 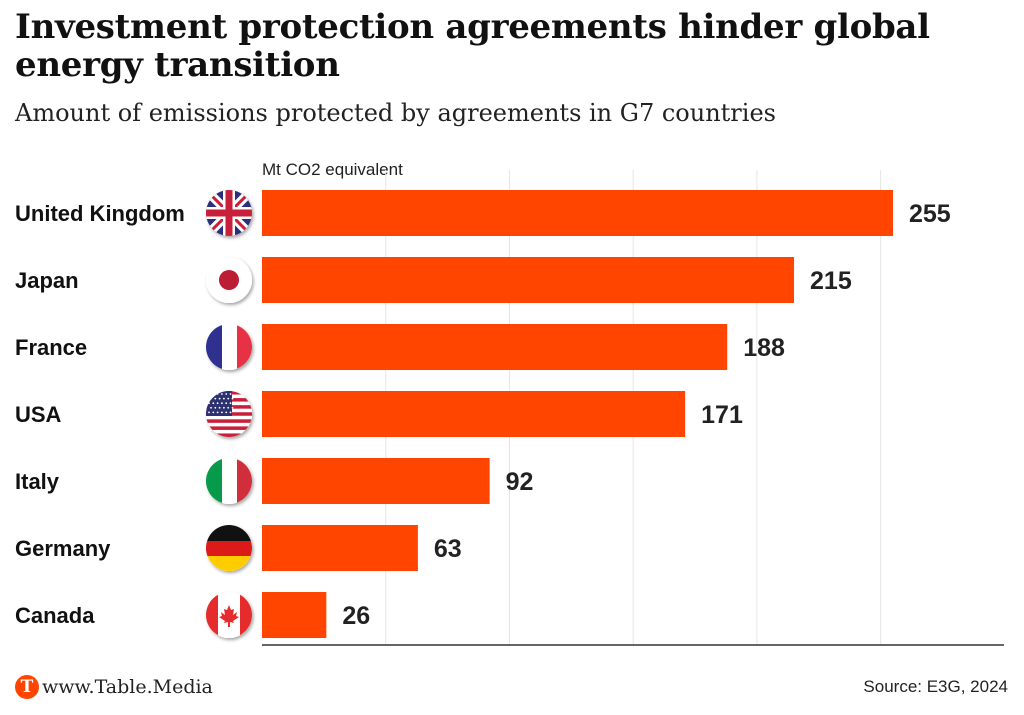 I want to click on bar-france, so click(x=495, y=347).